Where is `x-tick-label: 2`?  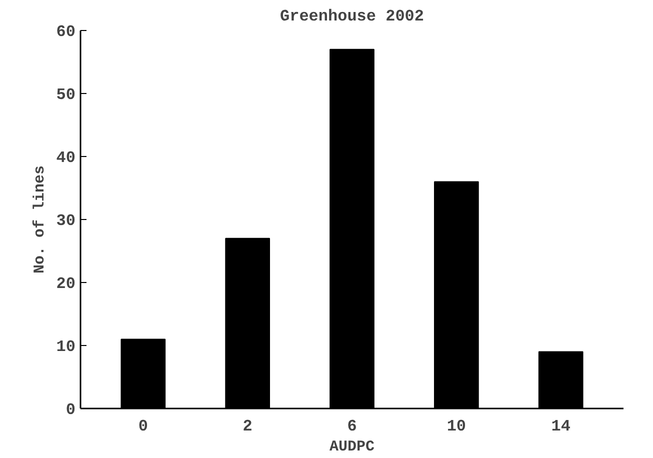
x-tick-label: 2 is located at coordinates (247, 427).